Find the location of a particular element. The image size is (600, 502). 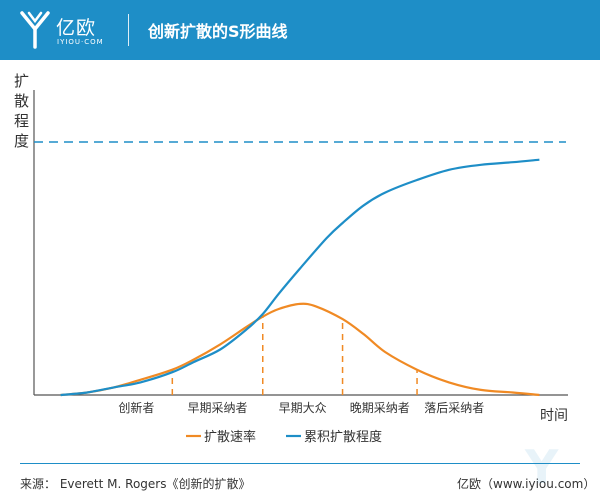

category-dividers is located at coordinates (294, 355).